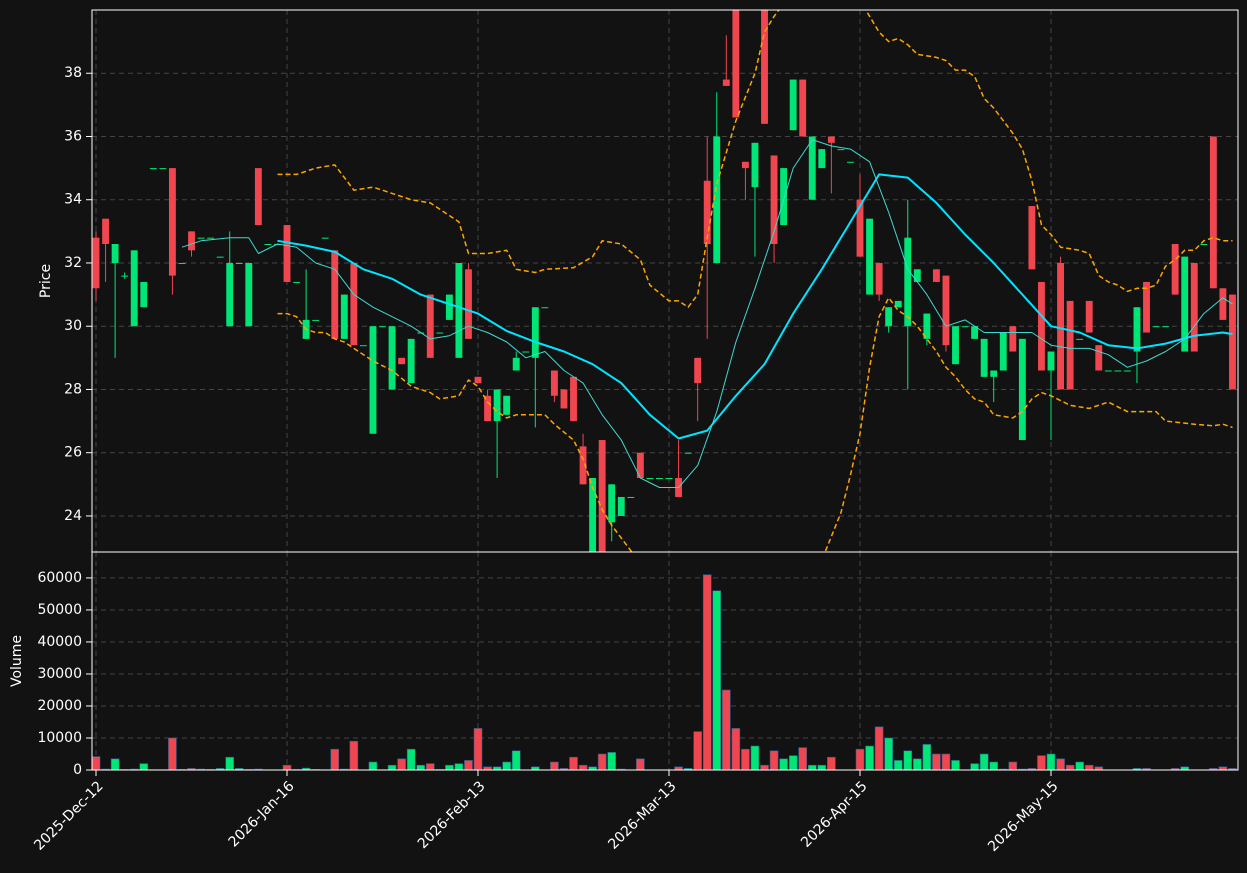 The height and width of the screenshot is (873, 1247). What do you see at coordinates (73, 516) in the screenshot?
I see `y-tick-label: 24` at bounding box center [73, 516].